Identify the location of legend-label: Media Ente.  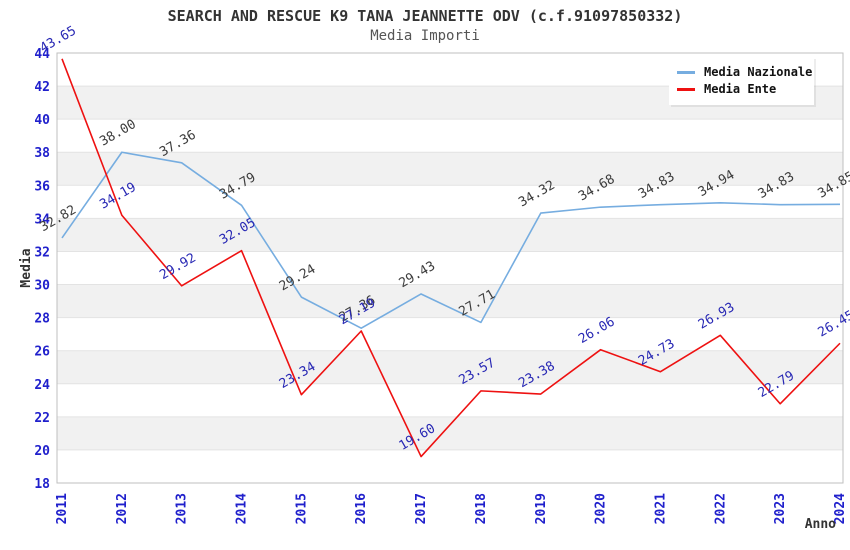
(740, 89).